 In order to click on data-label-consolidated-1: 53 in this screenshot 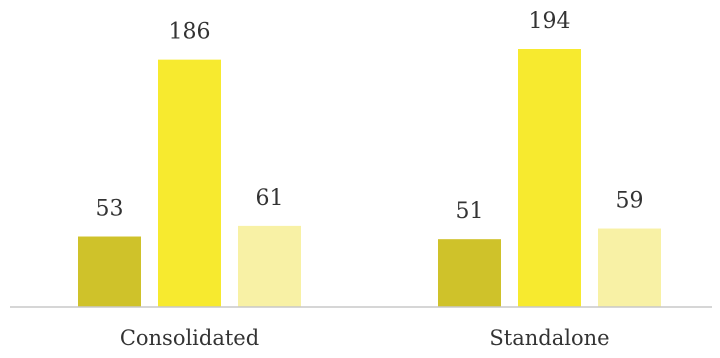, I will do `click(110, 209)`.